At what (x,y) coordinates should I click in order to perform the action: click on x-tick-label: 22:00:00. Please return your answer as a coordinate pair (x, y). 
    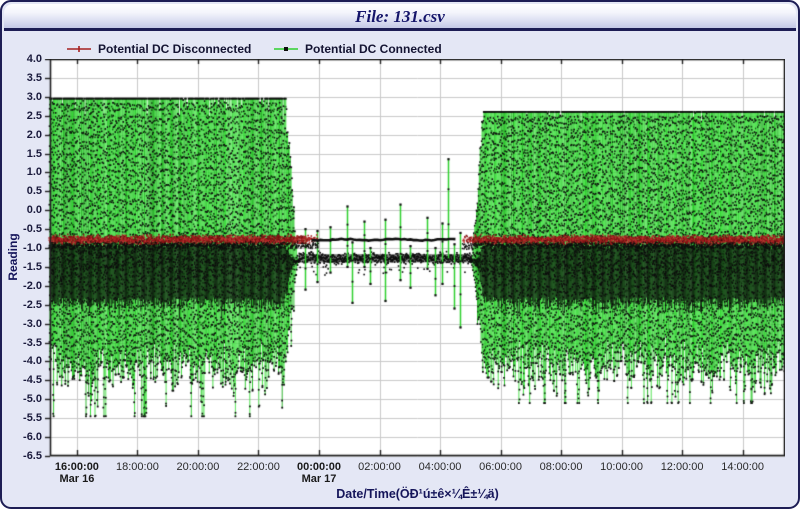
    Looking at the image, I should click on (258, 467).